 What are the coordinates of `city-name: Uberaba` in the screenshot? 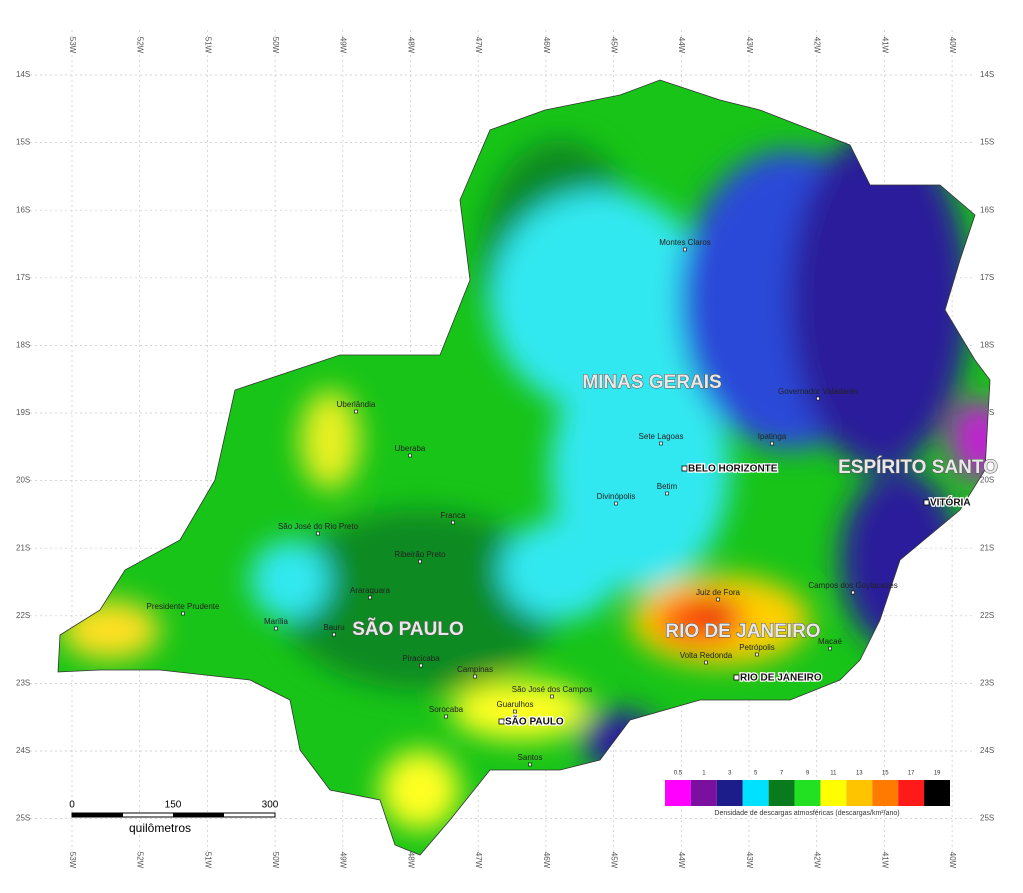 It's located at (410, 448).